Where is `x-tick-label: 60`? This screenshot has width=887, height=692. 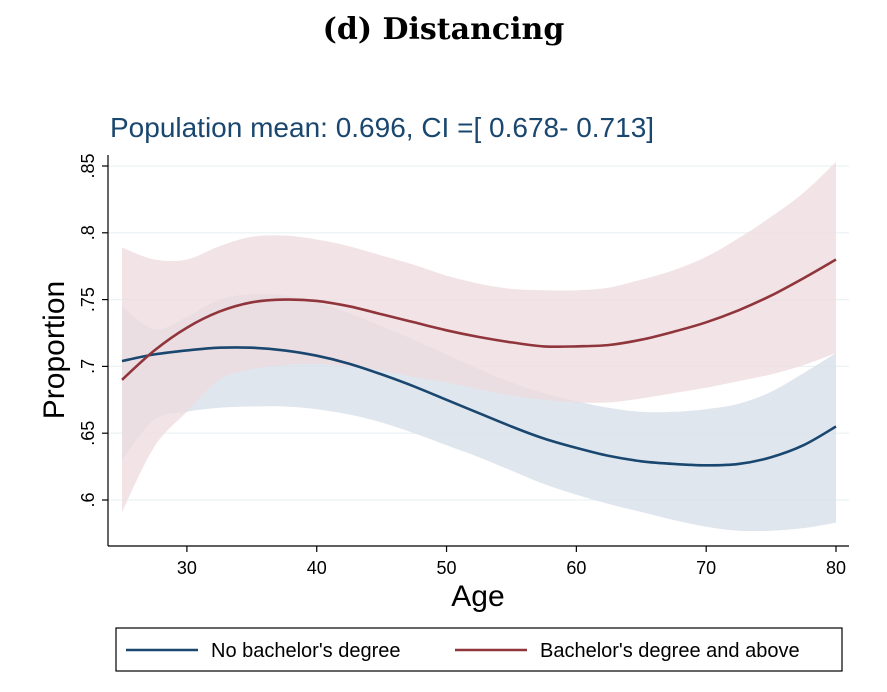 x-tick-label: 60 is located at coordinates (576, 568).